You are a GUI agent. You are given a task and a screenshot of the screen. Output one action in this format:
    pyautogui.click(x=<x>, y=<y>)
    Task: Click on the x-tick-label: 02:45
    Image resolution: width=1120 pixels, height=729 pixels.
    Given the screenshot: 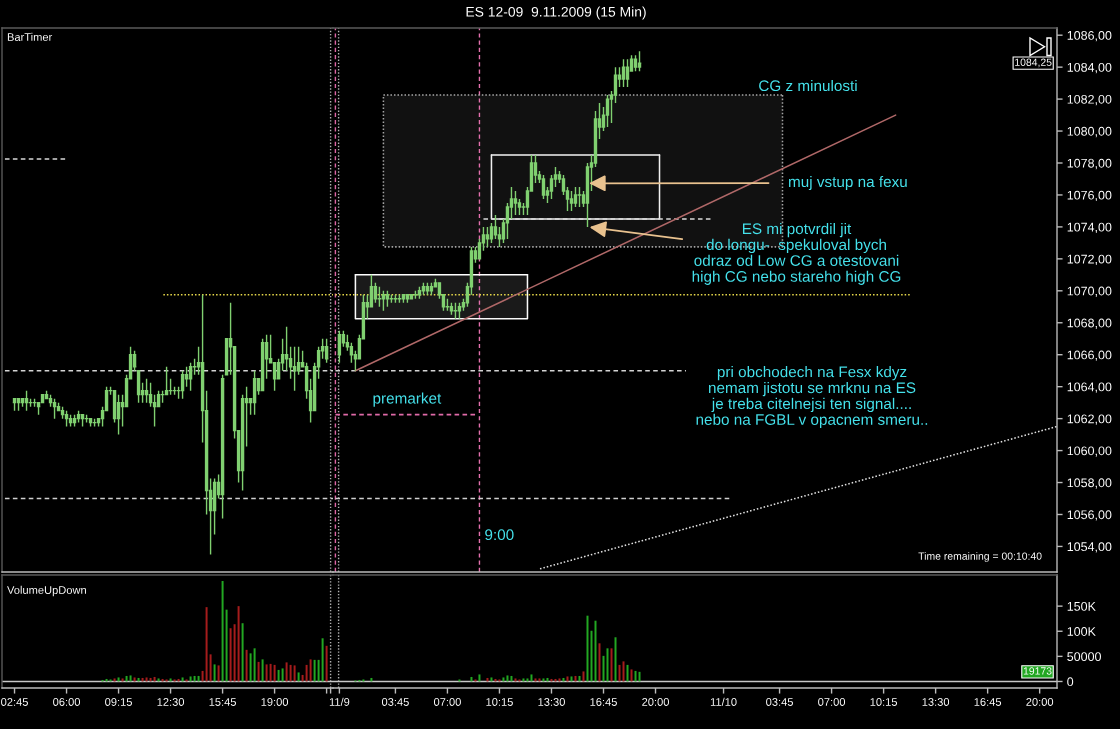 What is the action you would take?
    pyautogui.click(x=14, y=702)
    